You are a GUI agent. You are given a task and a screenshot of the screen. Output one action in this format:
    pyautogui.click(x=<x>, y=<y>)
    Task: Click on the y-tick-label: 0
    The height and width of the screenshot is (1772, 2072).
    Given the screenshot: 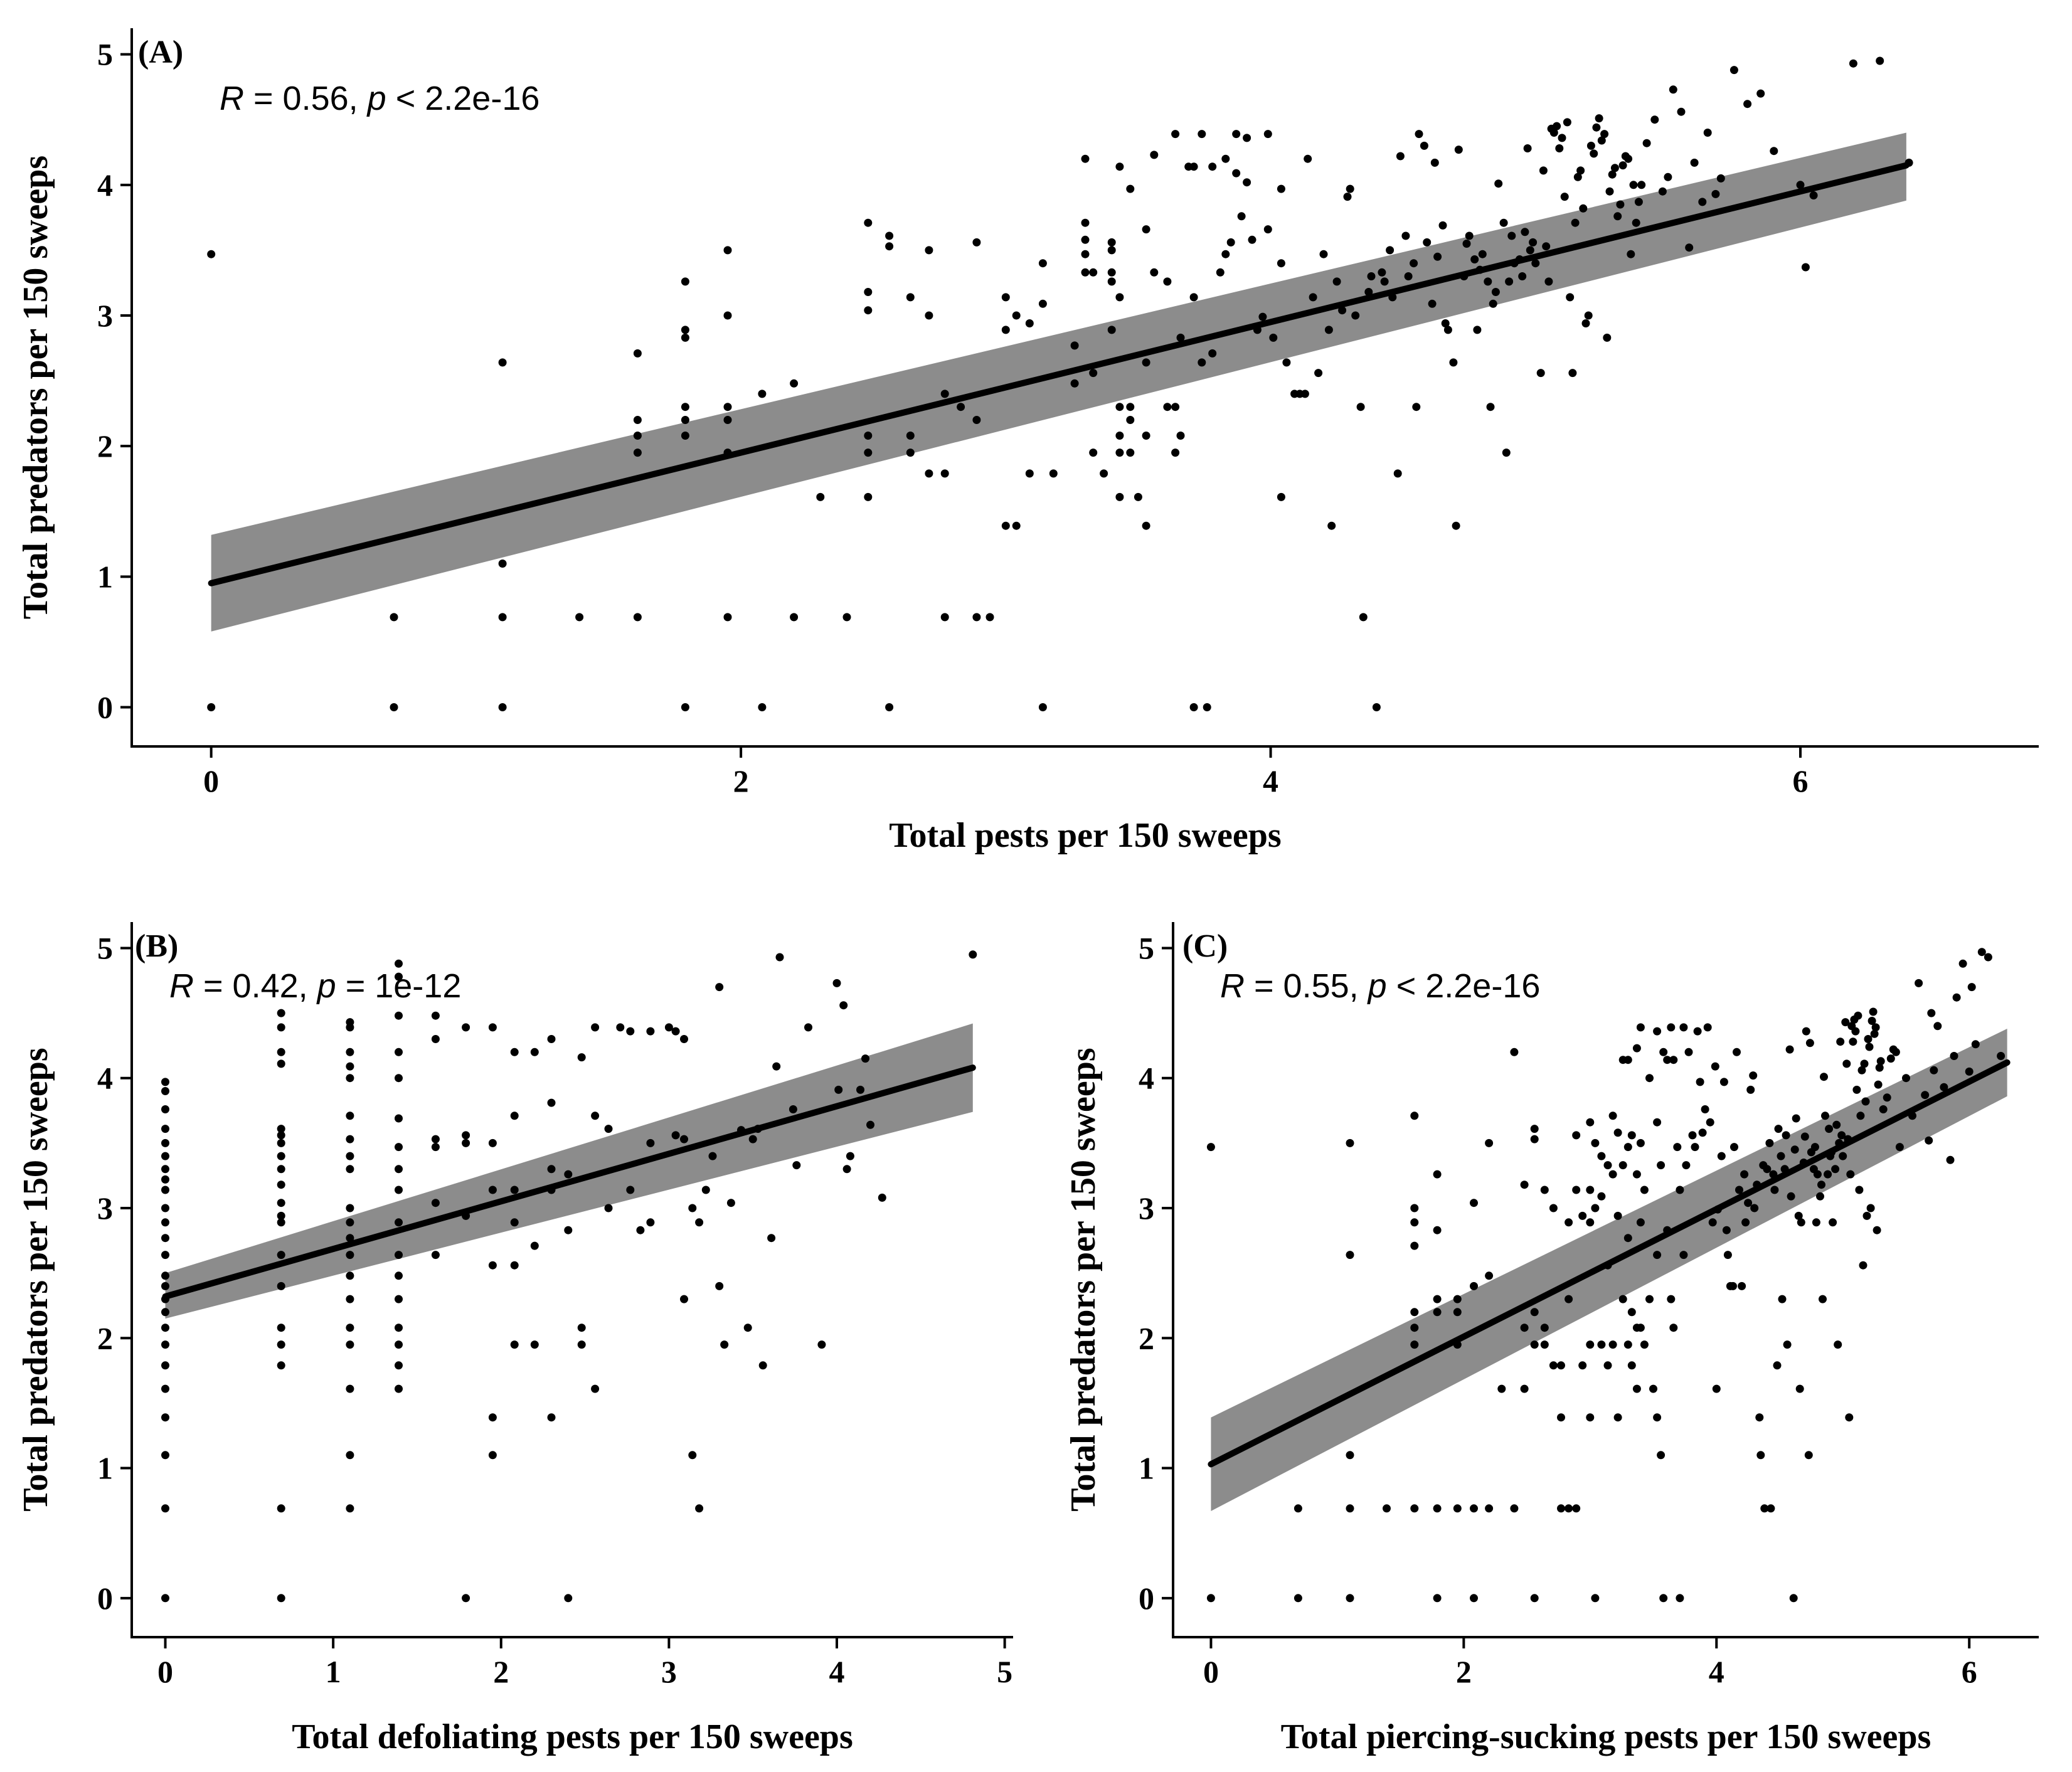 What is the action you would take?
    pyautogui.click(x=105, y=1599)
    